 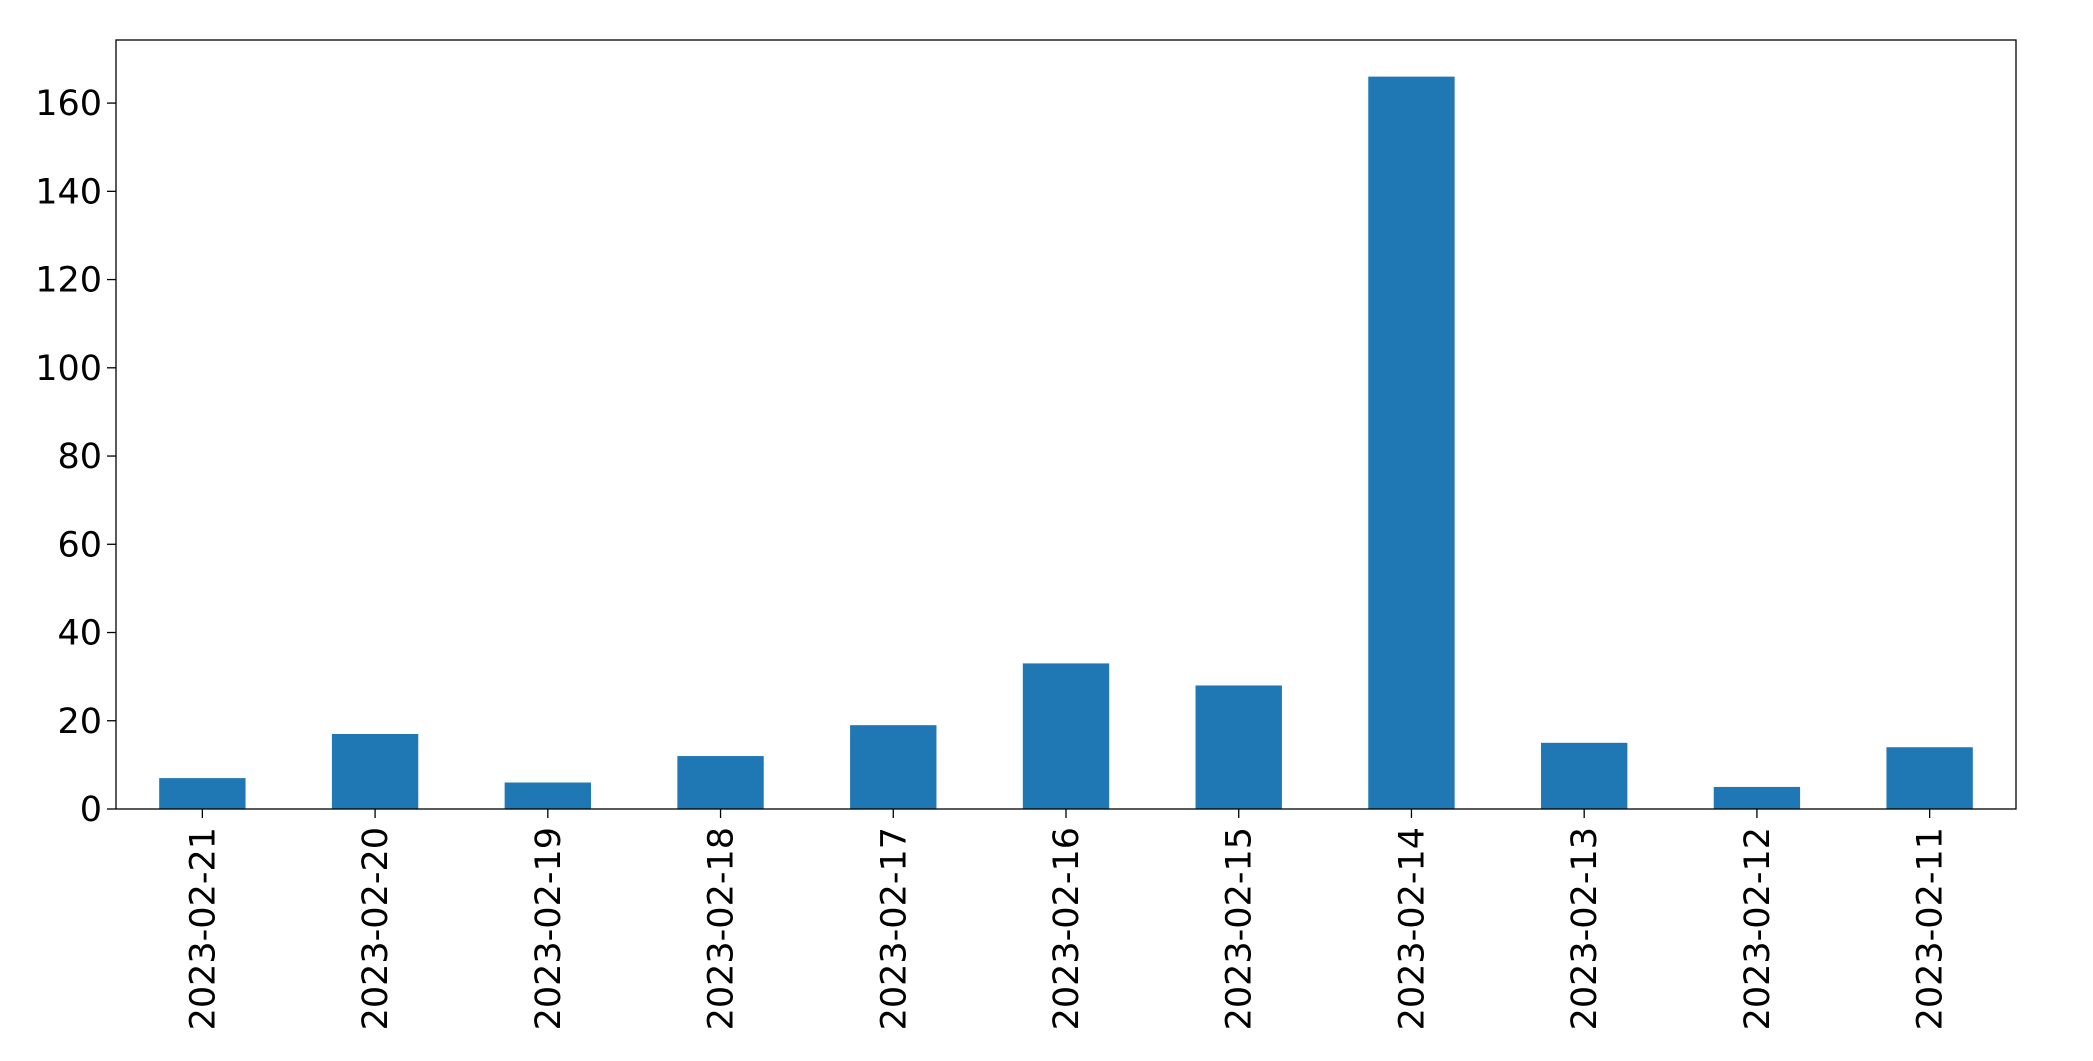 I want to click on y-tick-label: 160, so click(x=68, y=104).